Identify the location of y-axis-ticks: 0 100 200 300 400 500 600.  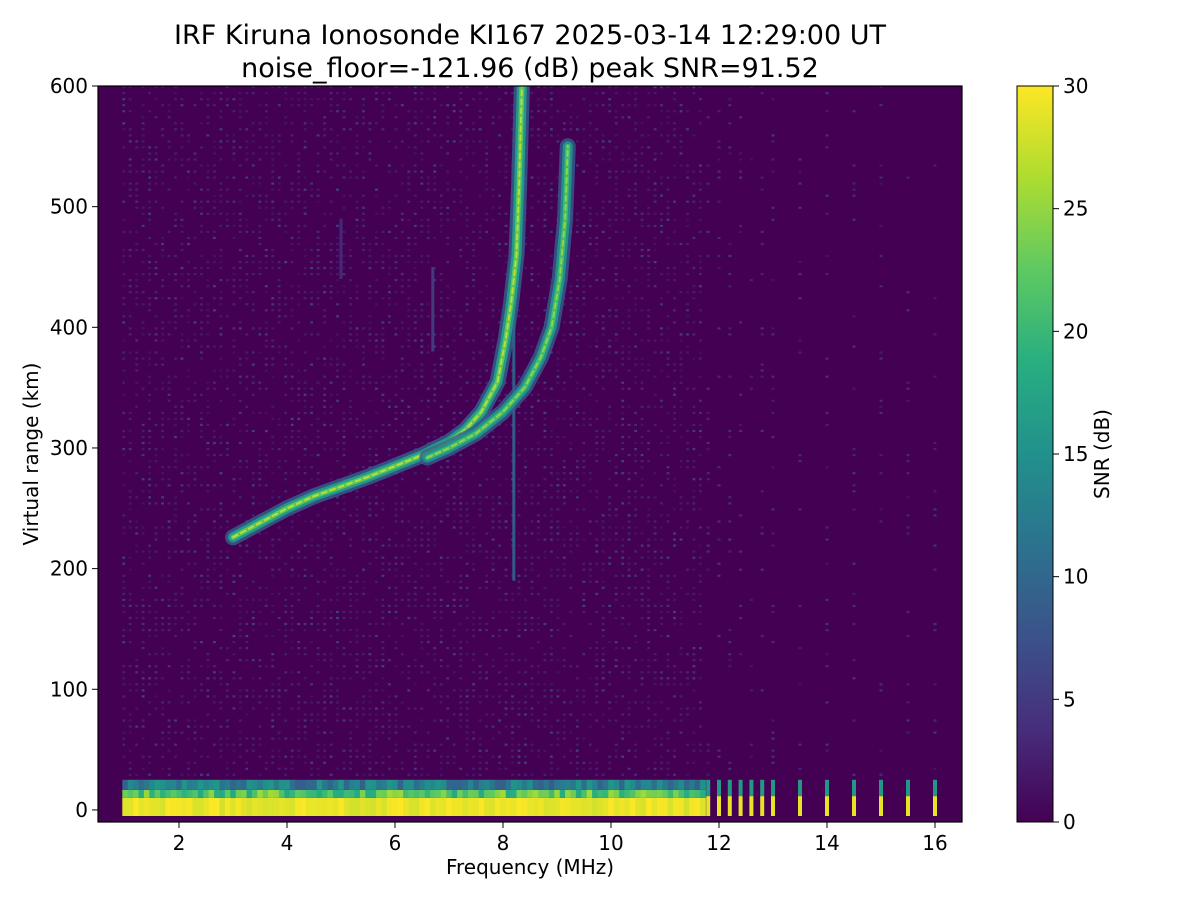
(74, 448).